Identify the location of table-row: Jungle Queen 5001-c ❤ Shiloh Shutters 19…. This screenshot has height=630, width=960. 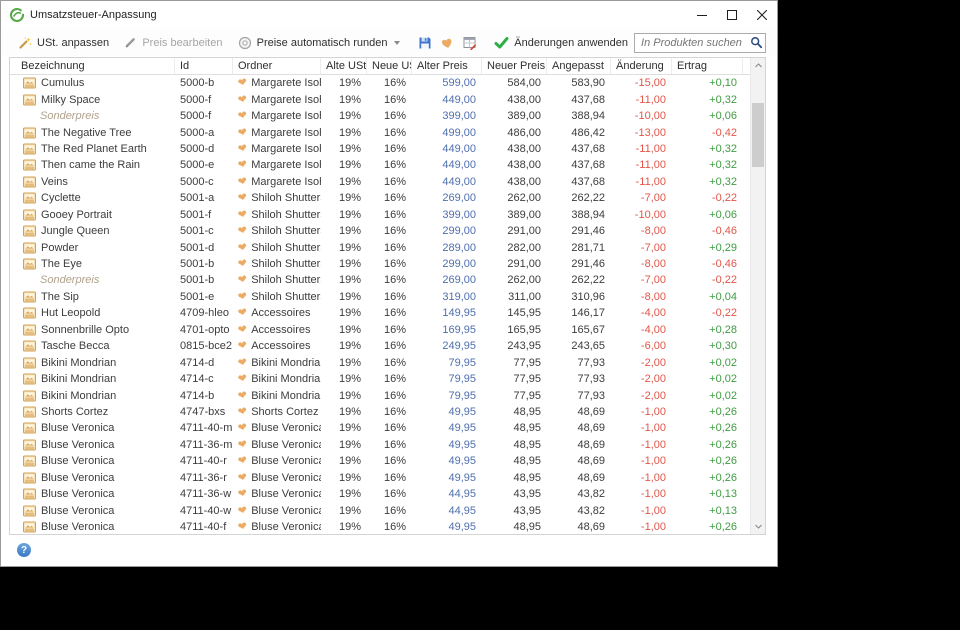
(380, 231).